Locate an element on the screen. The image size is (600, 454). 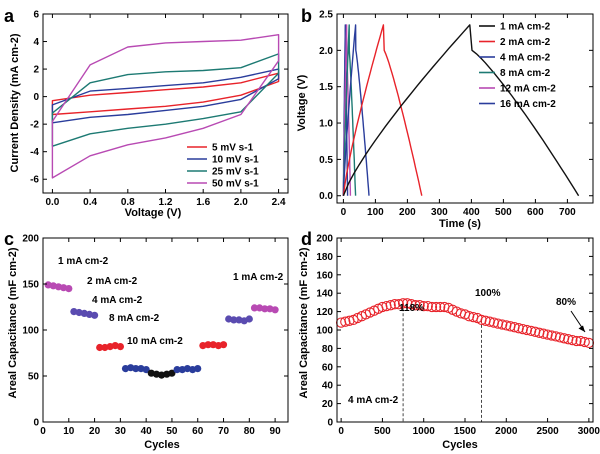
y-tick-label-a: 6 is located at coordinates (36, 15).